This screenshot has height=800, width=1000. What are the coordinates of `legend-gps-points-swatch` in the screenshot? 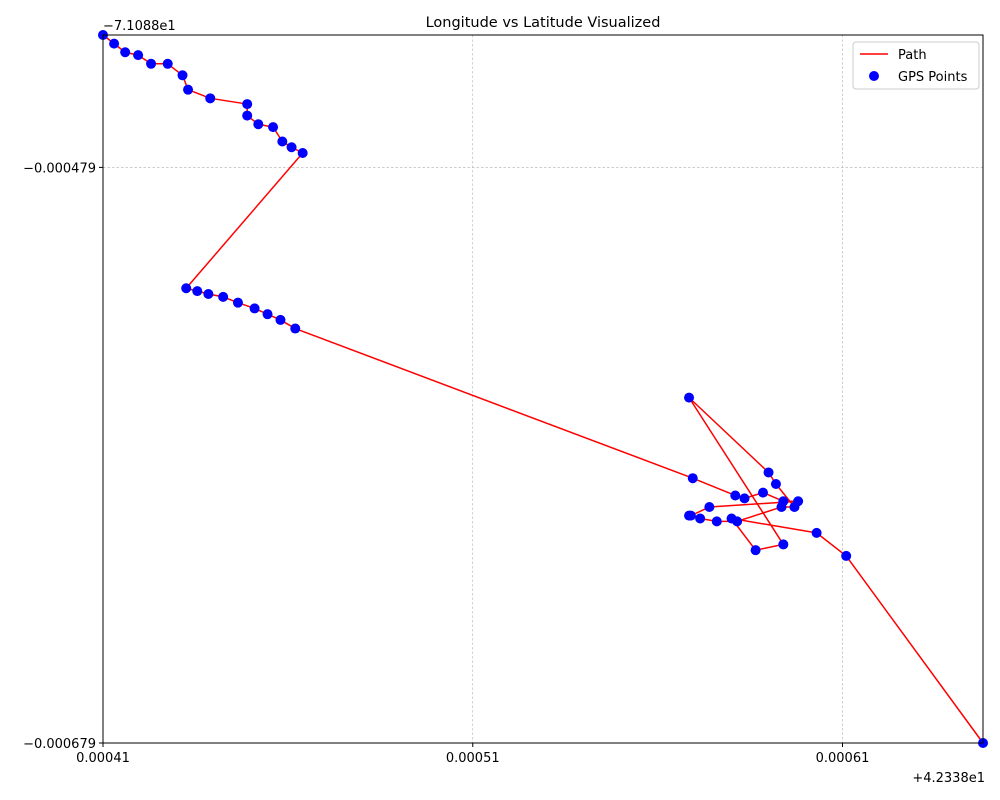 It's located at (874, 76).